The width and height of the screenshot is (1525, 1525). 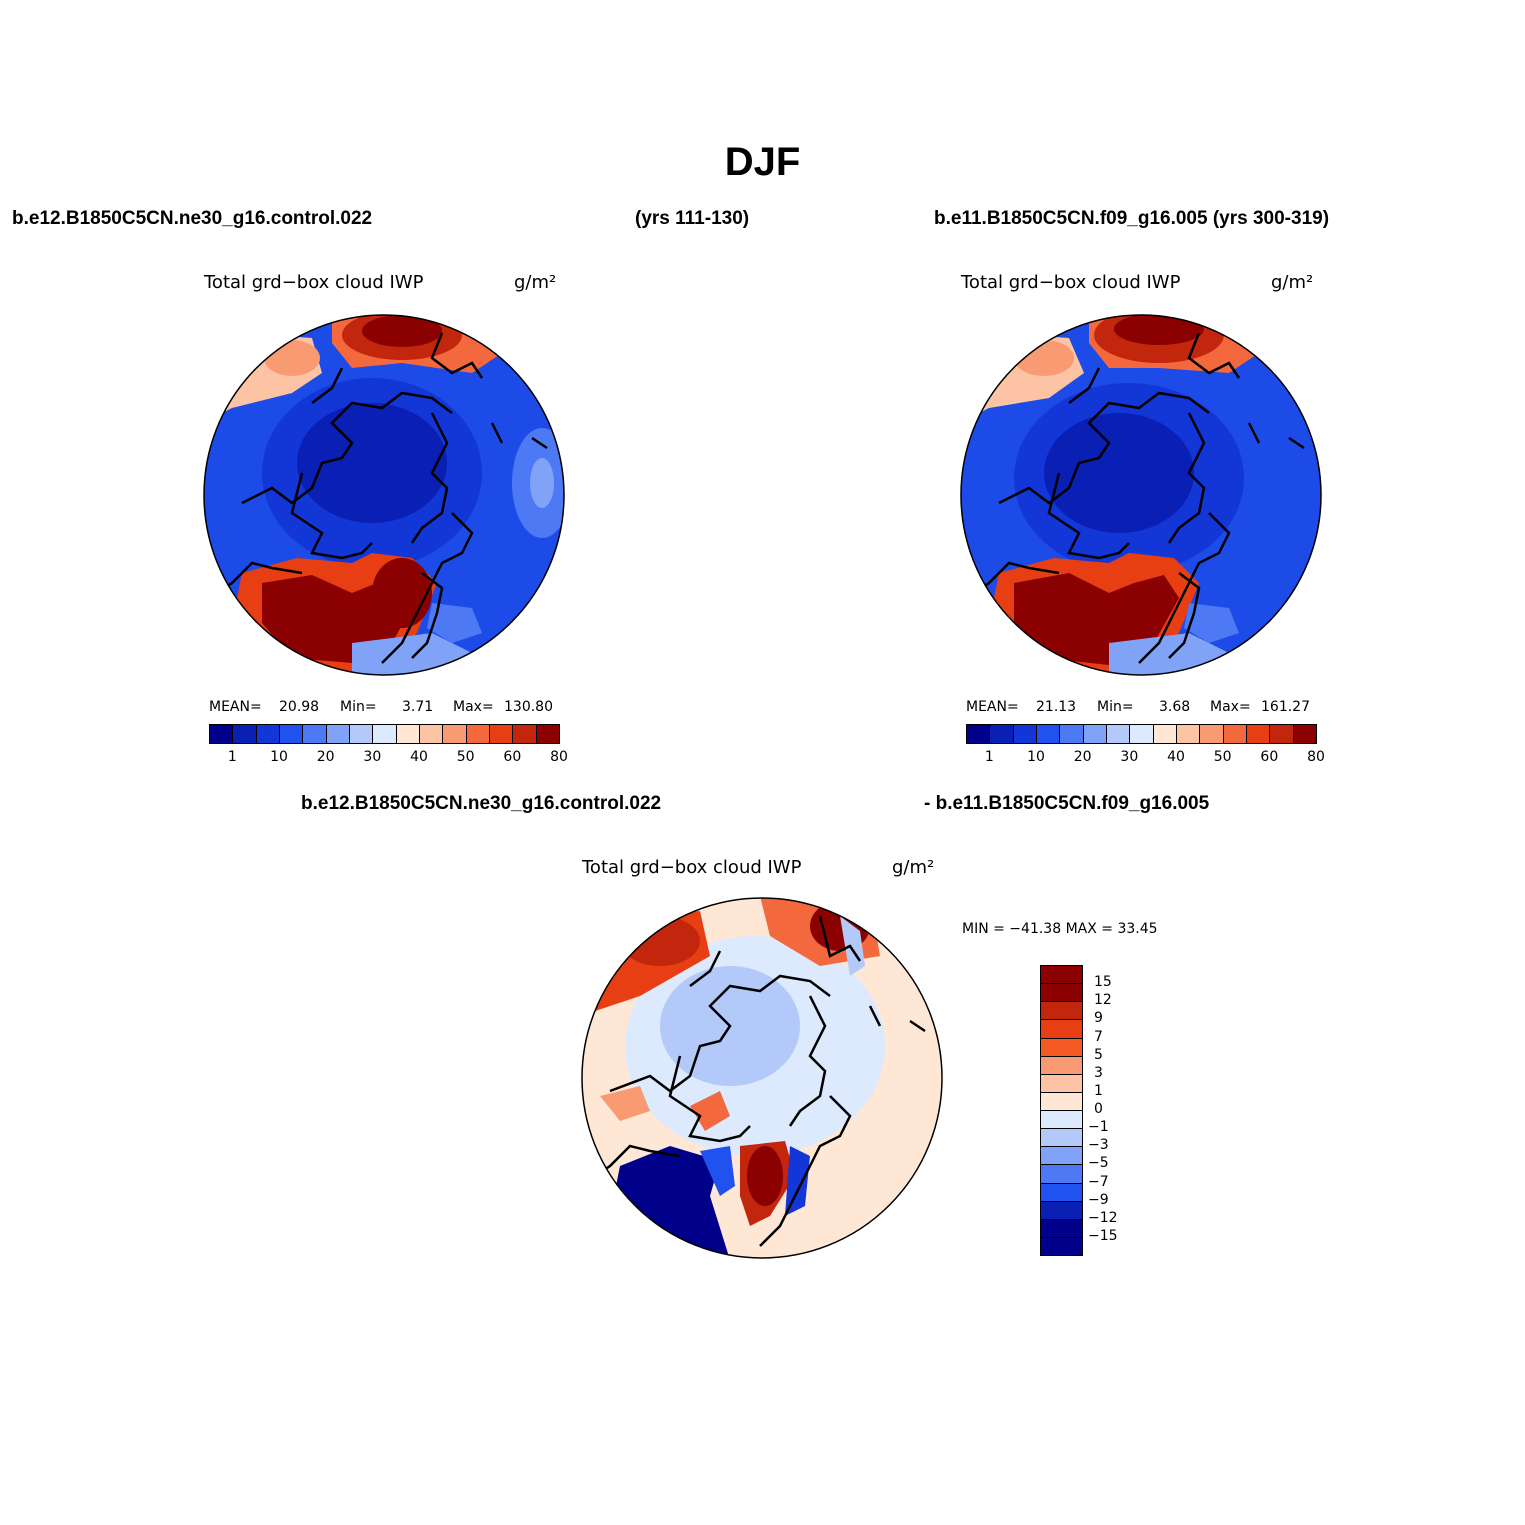 What do you see at coordinates (692, 867) in the screenshot?
I see `diff-variable-title: Total grd−box cloud IWP` at bounding box center [692, 867].